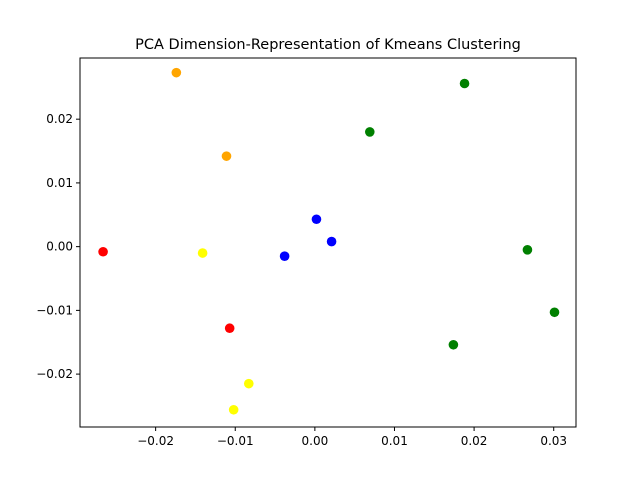 The width and height of the screenshot is (640, 480). What do you see at coordinates (59, 247) in the screenshot?
I see `y-tick-label: 0.00` at bounding box center [59, 247].